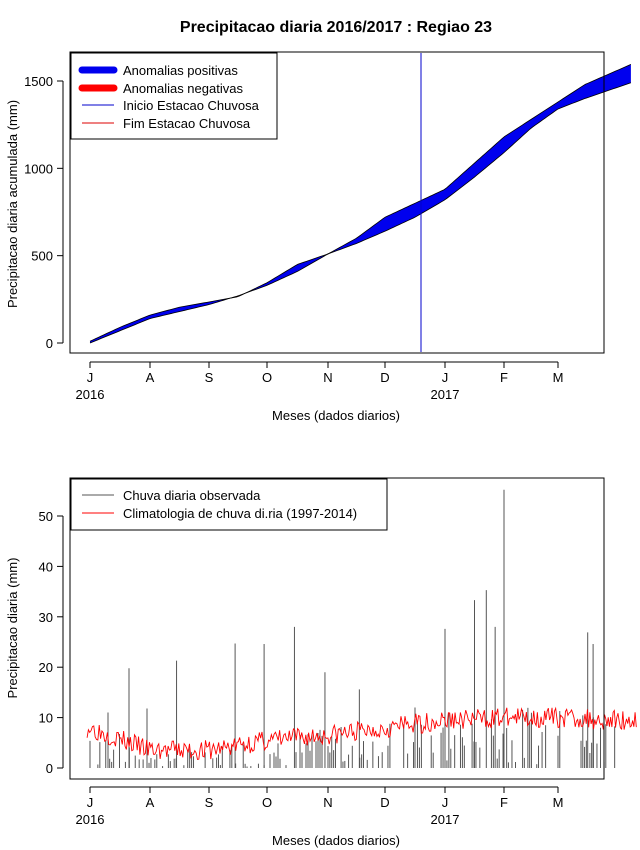  I want to click on top-y-tick-label: 1500, so click(38, 81).